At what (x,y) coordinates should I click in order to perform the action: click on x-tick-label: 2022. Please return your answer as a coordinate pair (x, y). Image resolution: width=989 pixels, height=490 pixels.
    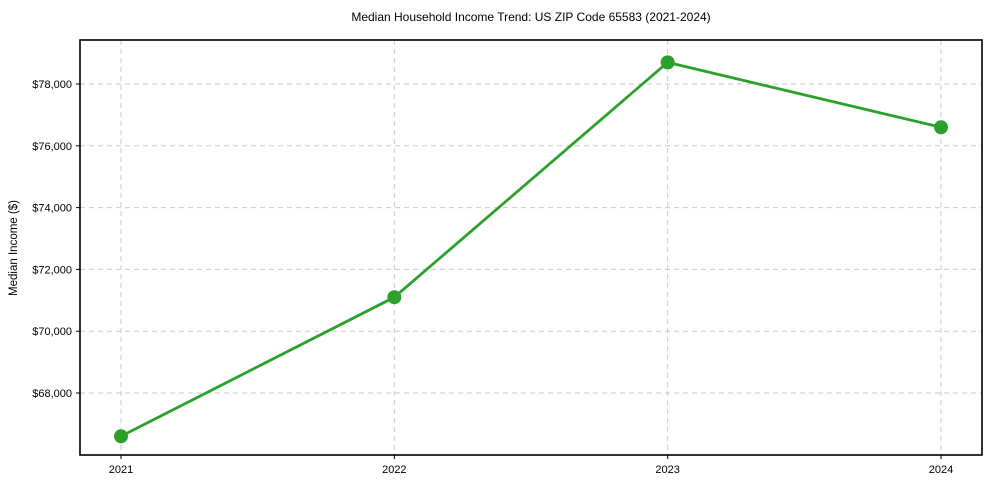
    Looking at the image, I should click on (394, 470).